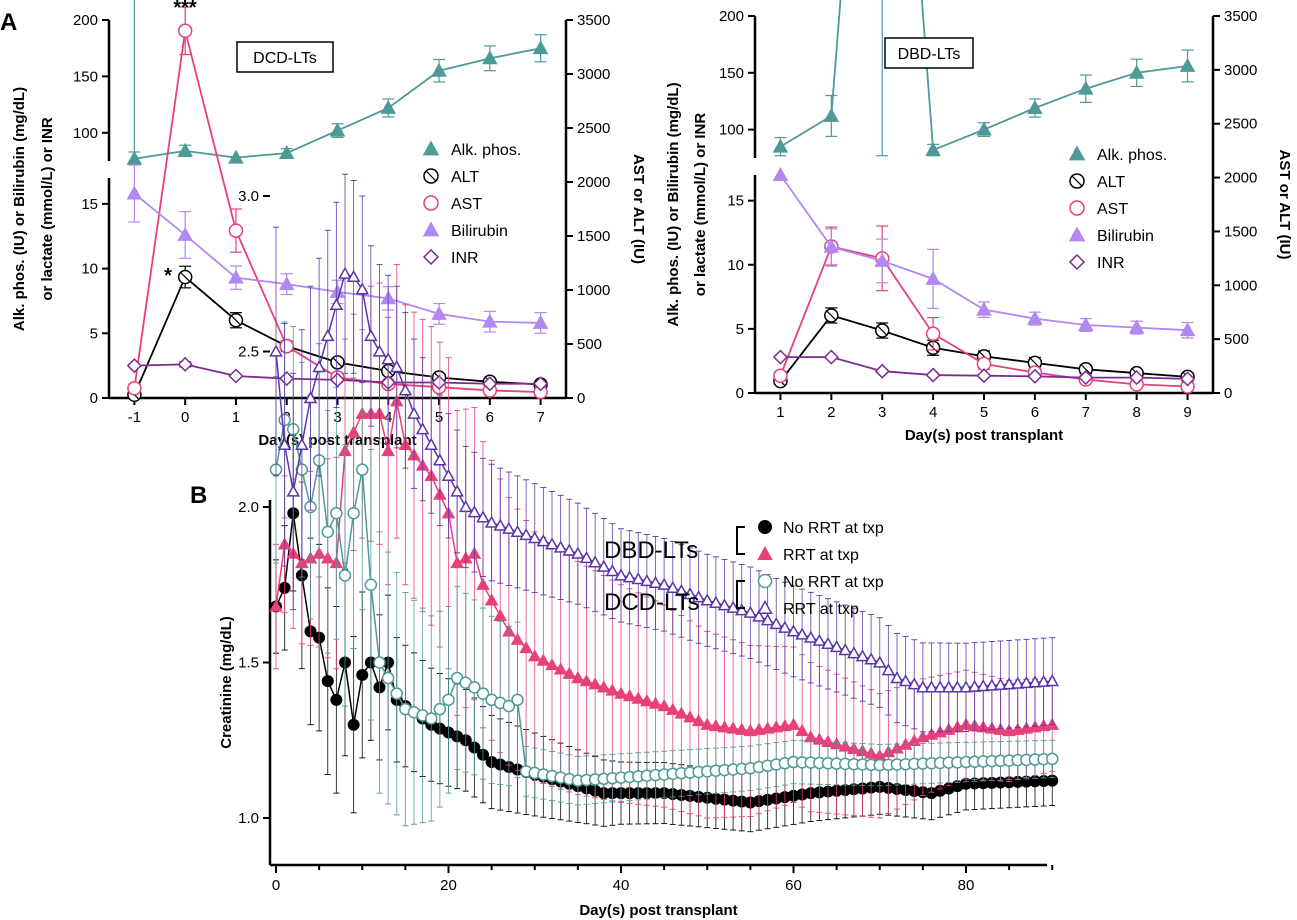 This screenshot has width=1297, height=920. Describe the element at coordinates (1236, 339) in the screenshot. I see `right-tick-label: 500` at that location.